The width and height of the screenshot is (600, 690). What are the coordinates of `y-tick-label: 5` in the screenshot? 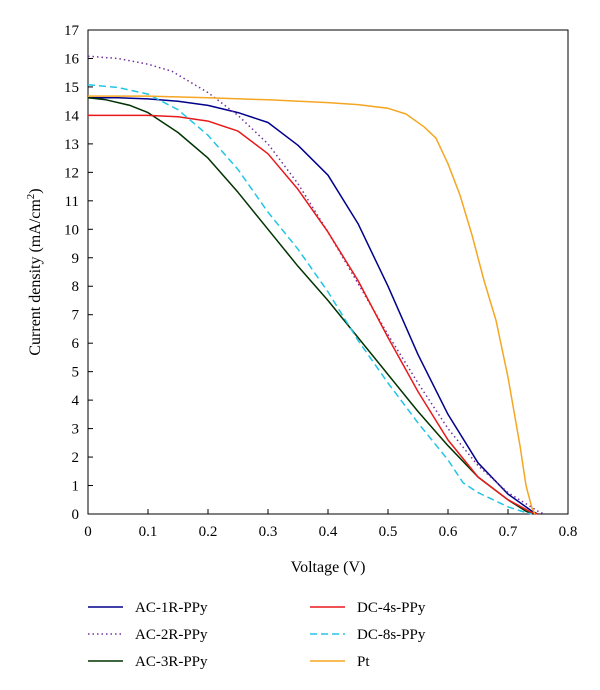 It's located at (76, 373).